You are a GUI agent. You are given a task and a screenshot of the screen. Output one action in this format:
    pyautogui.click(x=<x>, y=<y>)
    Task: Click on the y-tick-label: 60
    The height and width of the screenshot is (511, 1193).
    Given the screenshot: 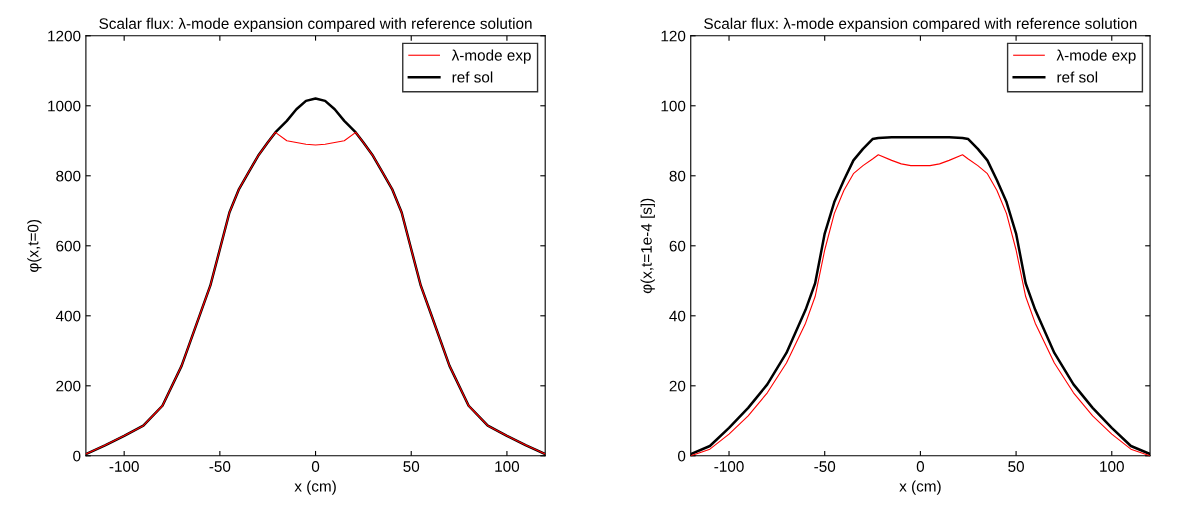 What is the action you would take?
    pyautogui.click(x=677, y=246)
    